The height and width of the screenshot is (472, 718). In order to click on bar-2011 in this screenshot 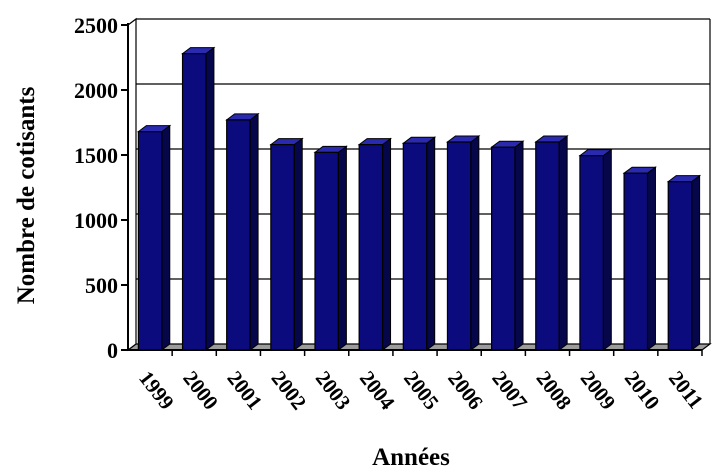, I will do `click(684, 262)`.